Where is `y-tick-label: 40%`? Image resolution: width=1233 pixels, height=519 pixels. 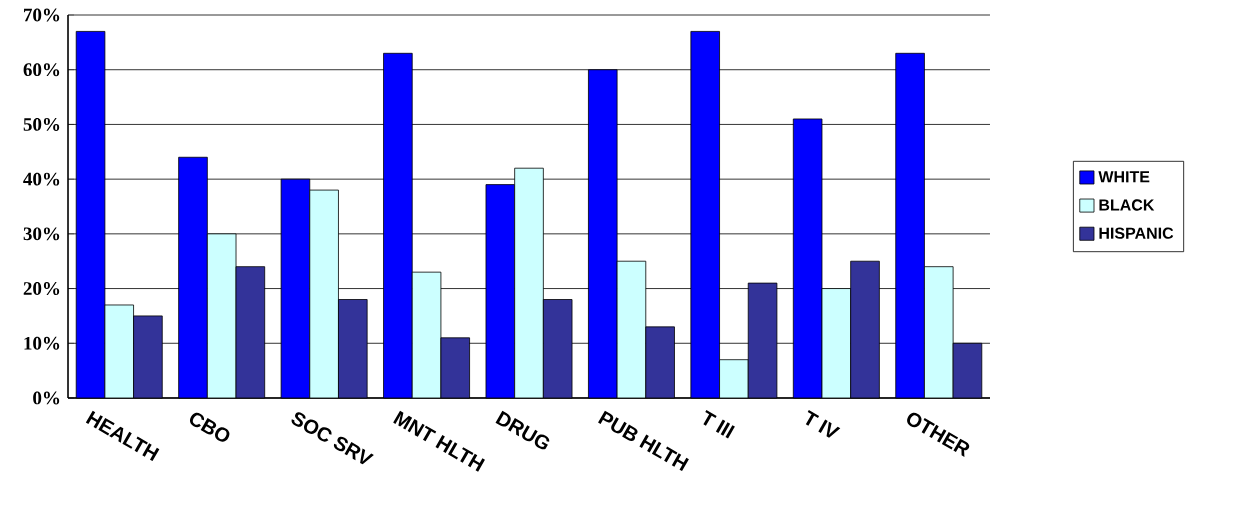
y-tick-label: 40% is located at coordinates (41, 179).